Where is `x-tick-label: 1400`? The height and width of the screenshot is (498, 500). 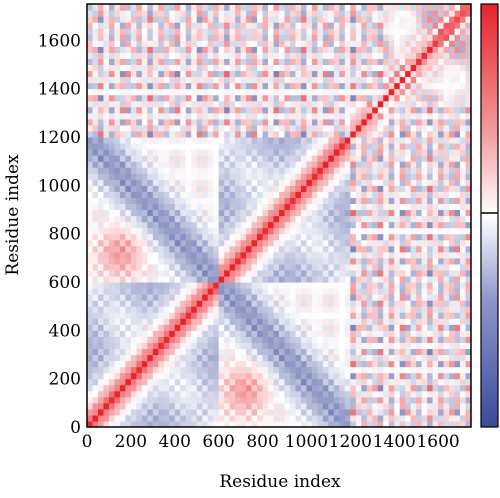
x-tick-label: 1400 is located at coordinates (394, 442).